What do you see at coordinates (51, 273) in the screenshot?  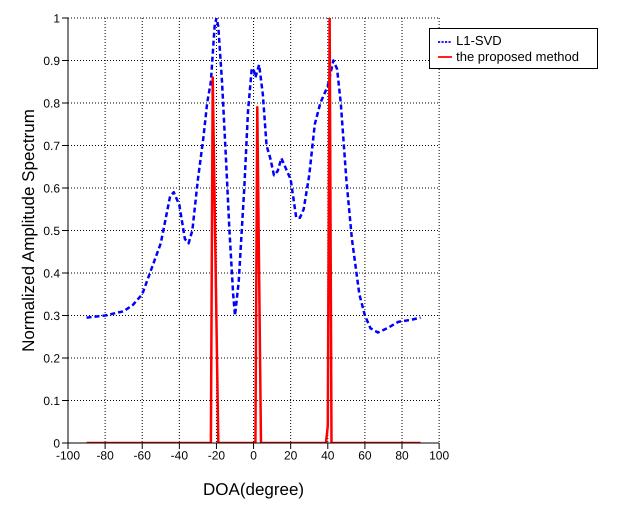 I see `y-tick-label: 0.4` at bounding box center [51, 273].